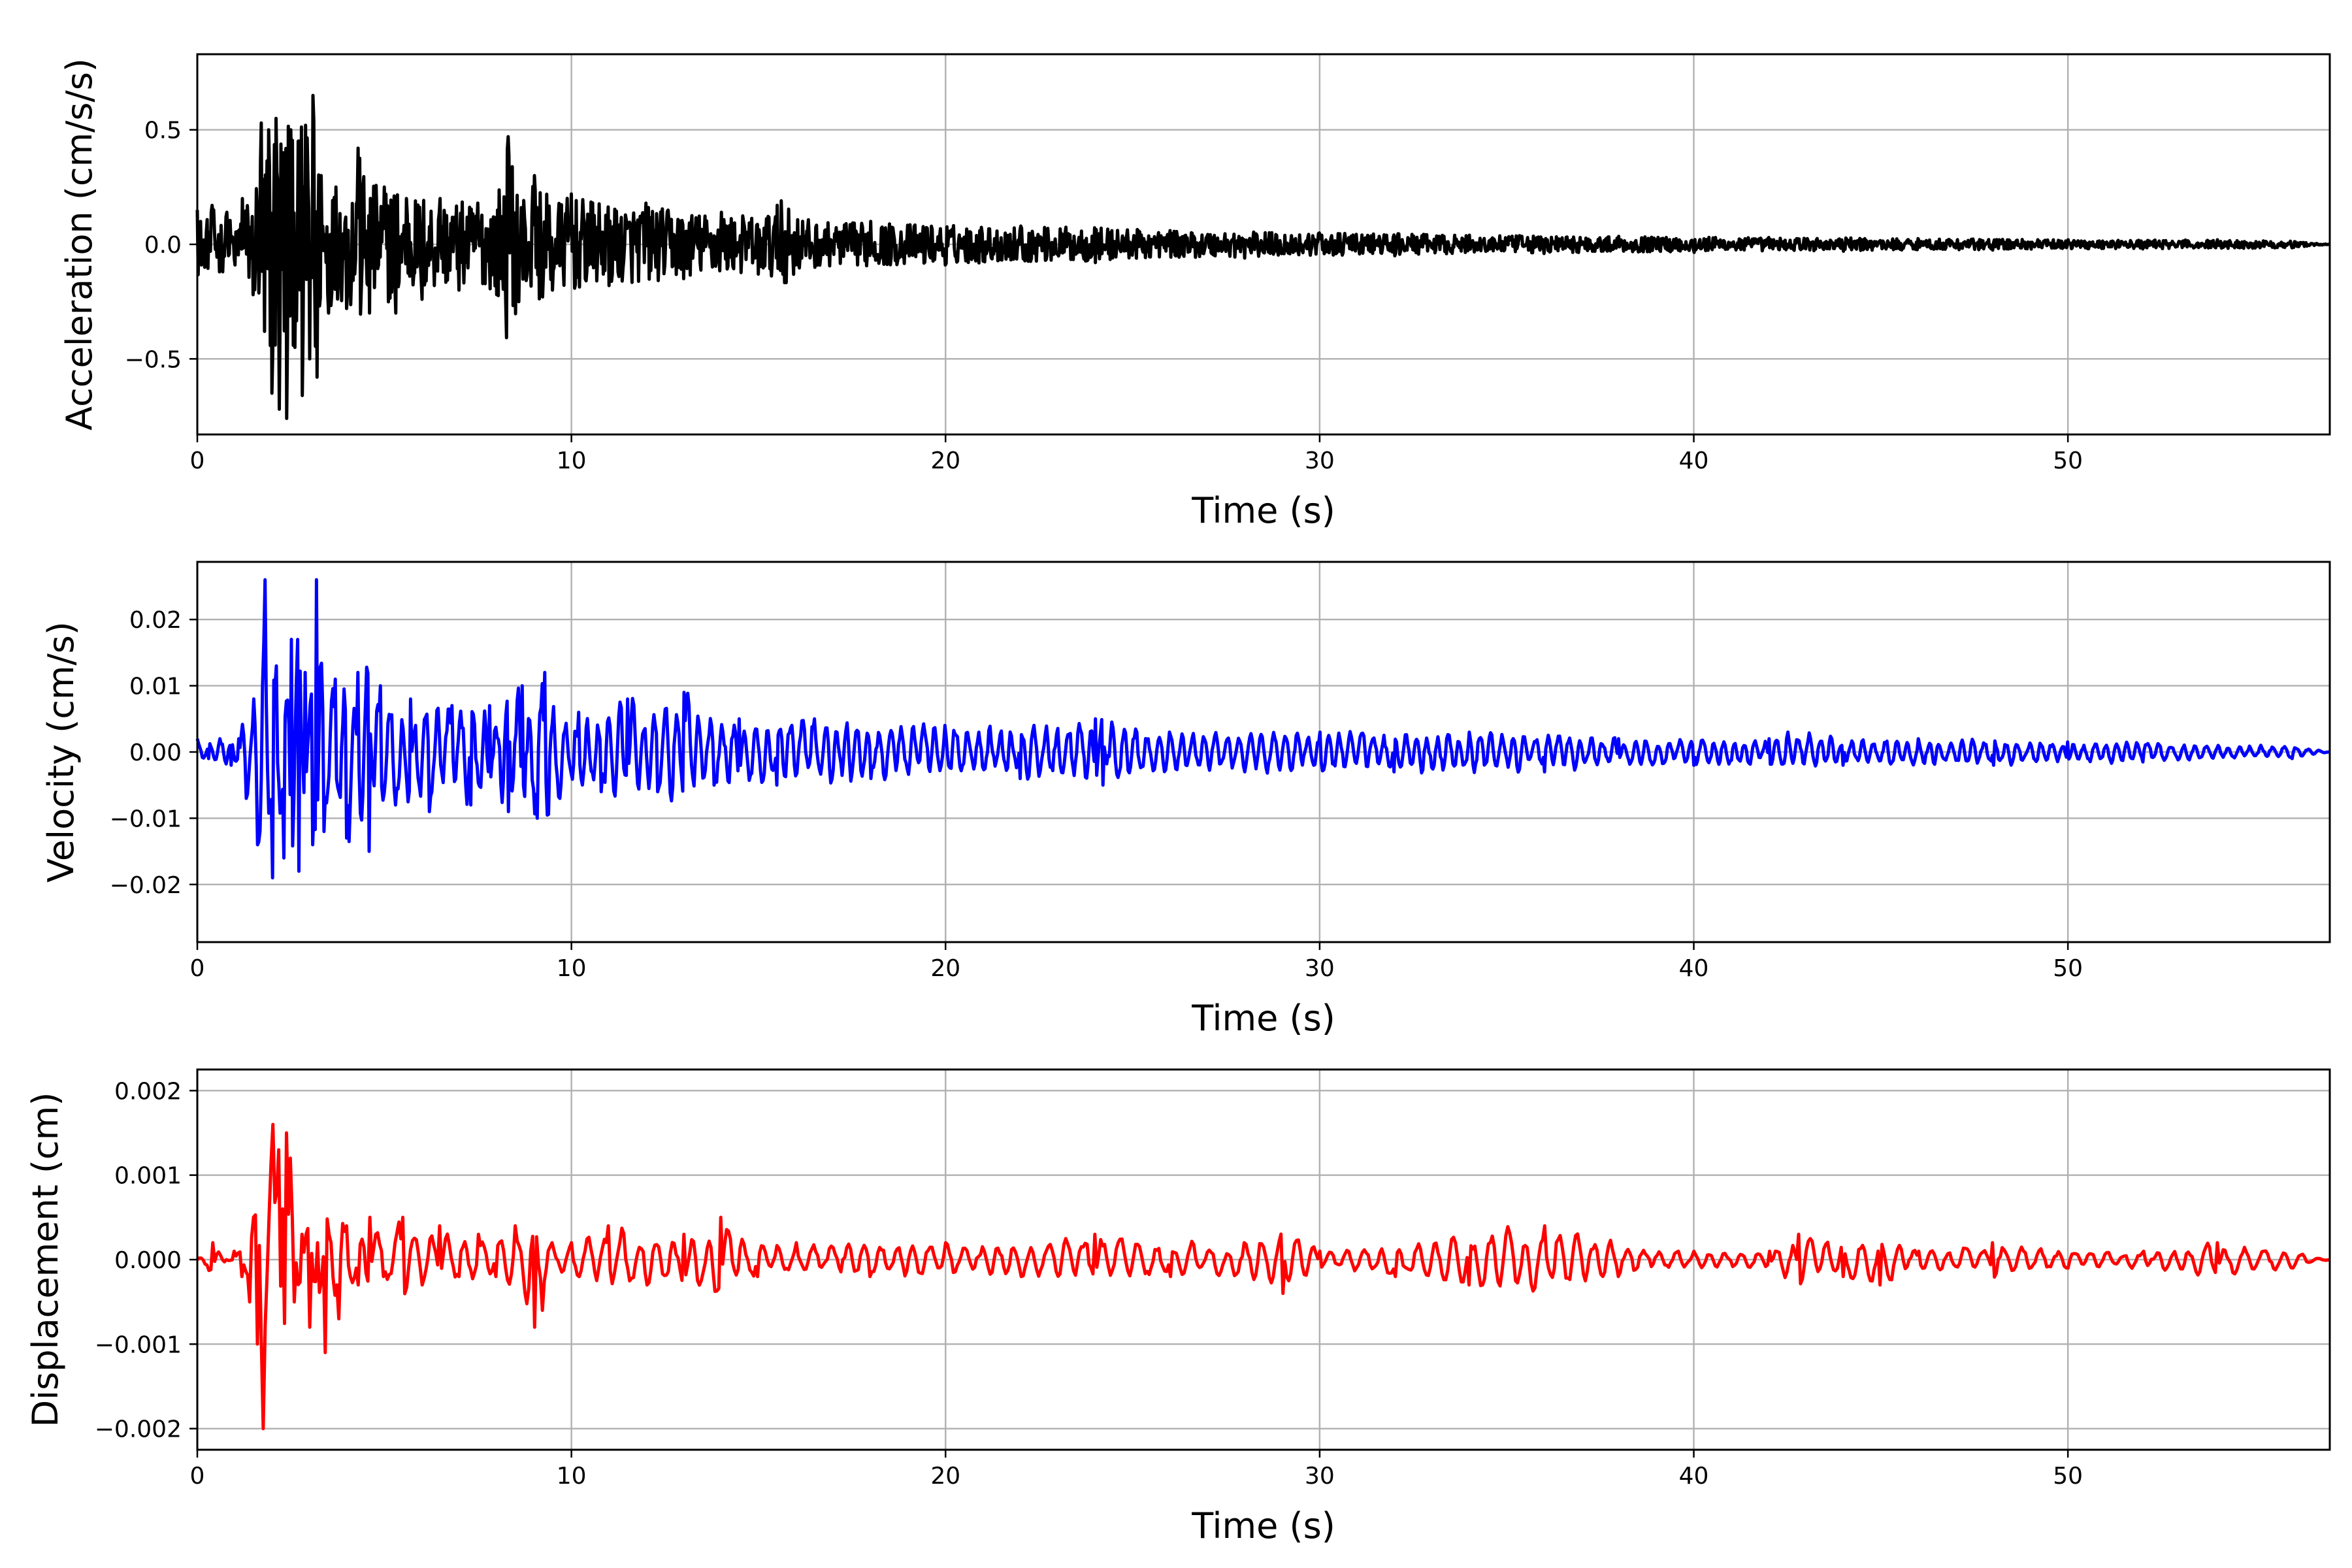 The width and height of the screenshot is (2352, 1568). I want to click on acceleration-x-tick-label: 40, so click(1694, 461).